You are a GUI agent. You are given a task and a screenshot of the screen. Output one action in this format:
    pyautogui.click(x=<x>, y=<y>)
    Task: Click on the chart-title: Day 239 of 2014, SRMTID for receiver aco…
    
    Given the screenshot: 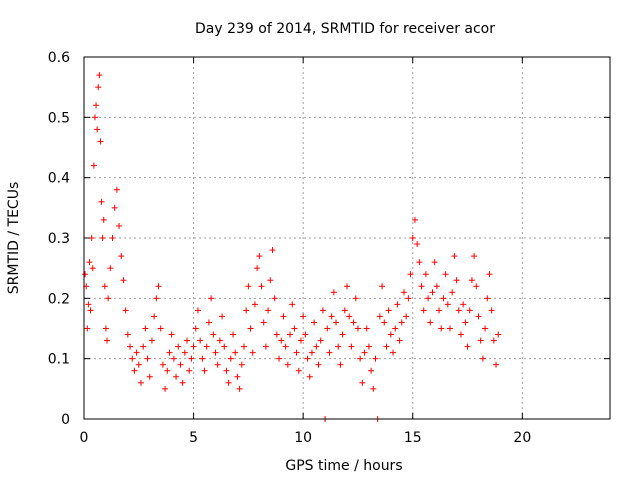 What is the action you would take?
    pyautogui.click(x=345, y=29)
    